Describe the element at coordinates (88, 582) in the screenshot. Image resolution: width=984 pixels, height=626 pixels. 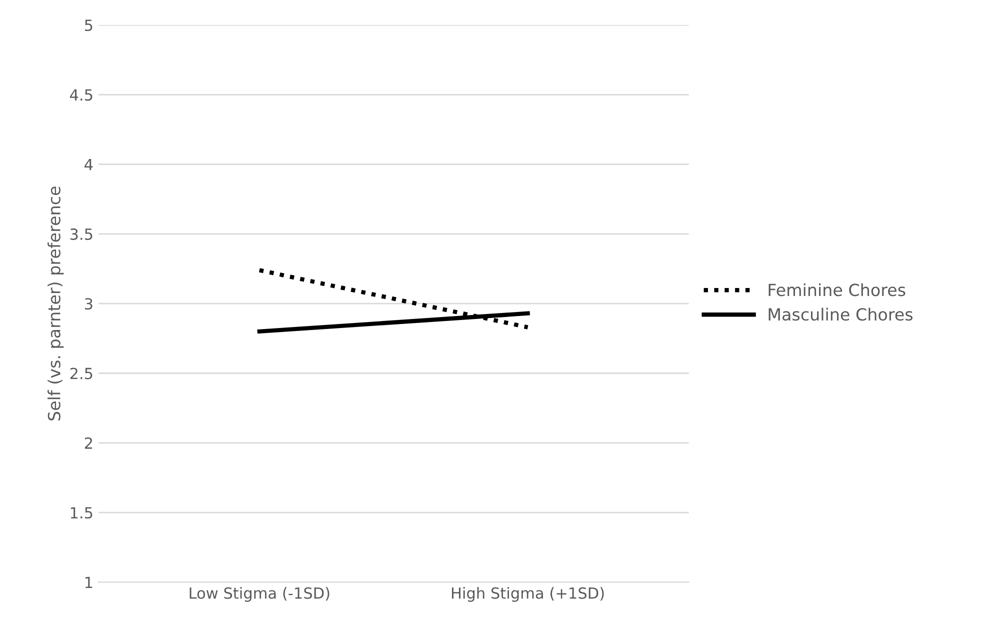
I see `y-tick-label: 1` at that location.